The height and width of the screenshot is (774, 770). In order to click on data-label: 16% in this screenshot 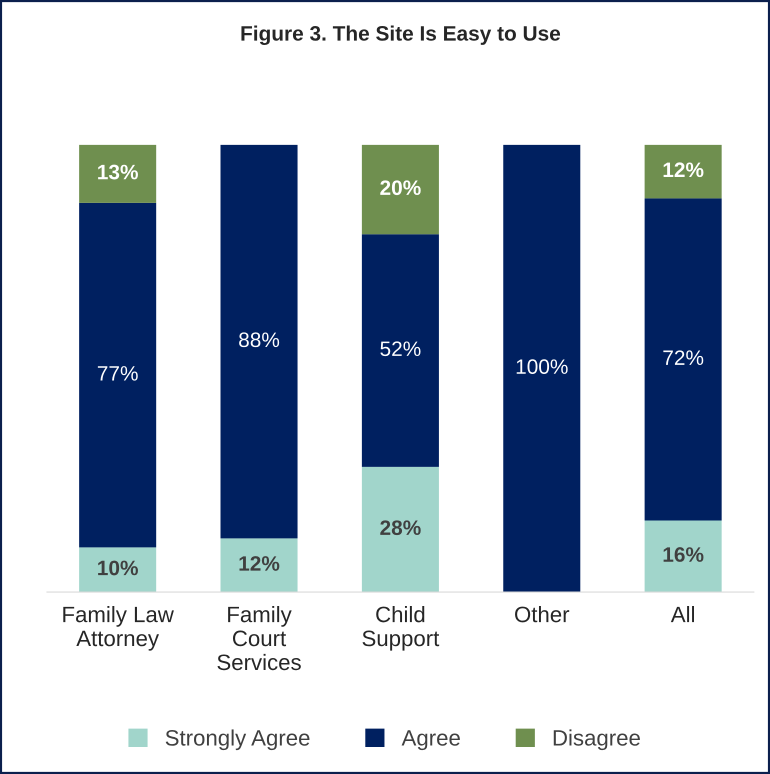, I will do `click(684, 554)`.